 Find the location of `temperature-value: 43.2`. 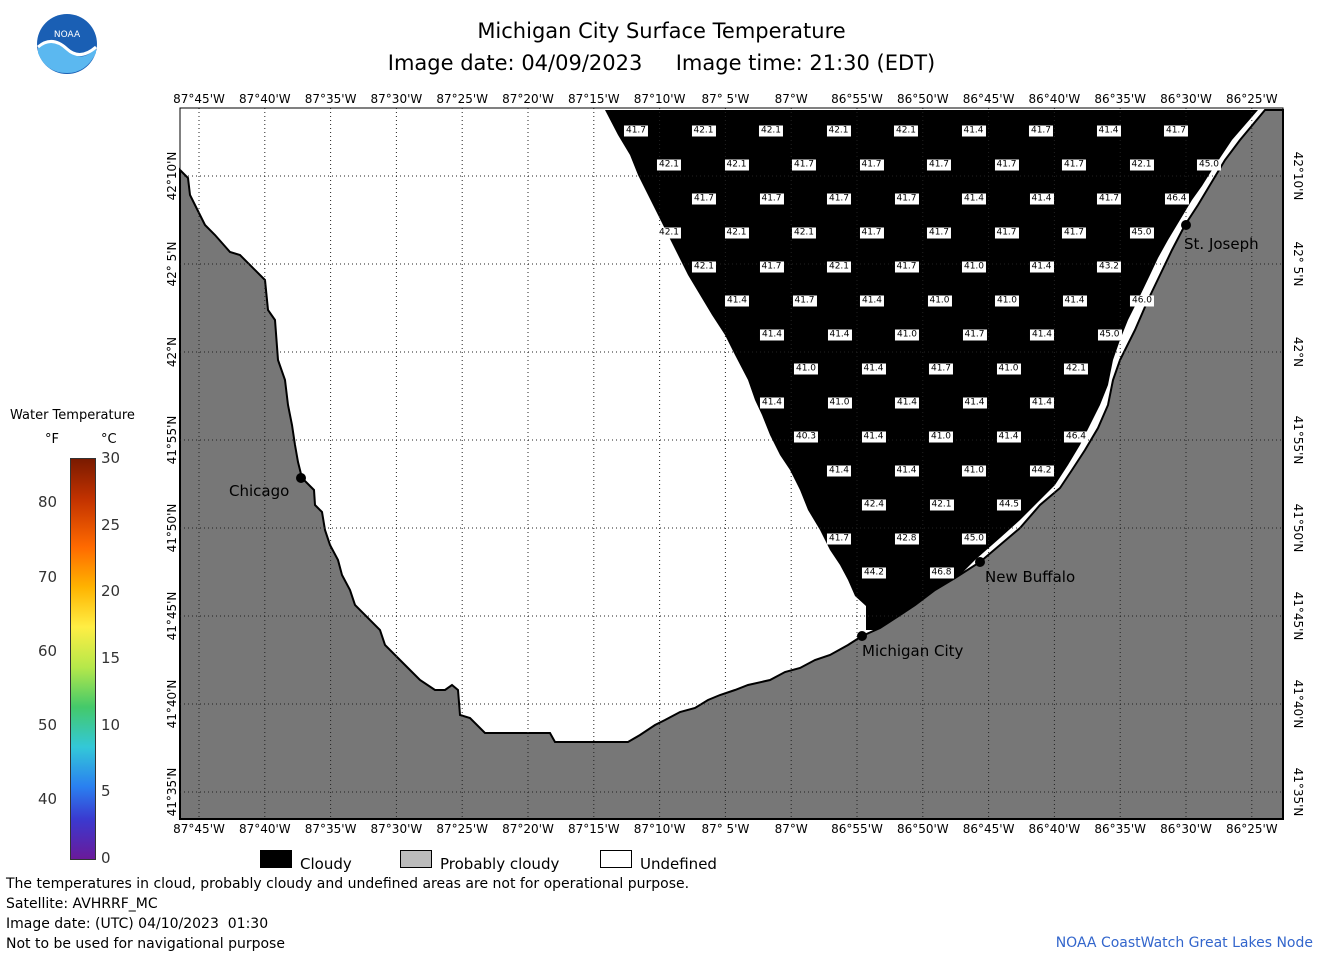

temperature-value: 43.2 is located at coordinates (1109, 267).